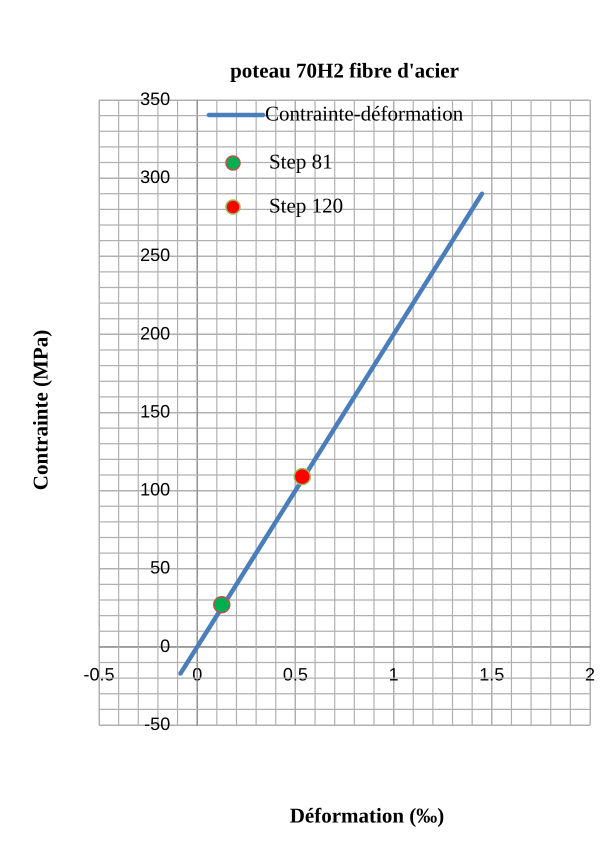 This screenshot has height=851, width=608. Describe the element at coordinates (344, 70) in the screenshot. I see `chart-title: poteau 70H2 fibre d'acier` at that location.